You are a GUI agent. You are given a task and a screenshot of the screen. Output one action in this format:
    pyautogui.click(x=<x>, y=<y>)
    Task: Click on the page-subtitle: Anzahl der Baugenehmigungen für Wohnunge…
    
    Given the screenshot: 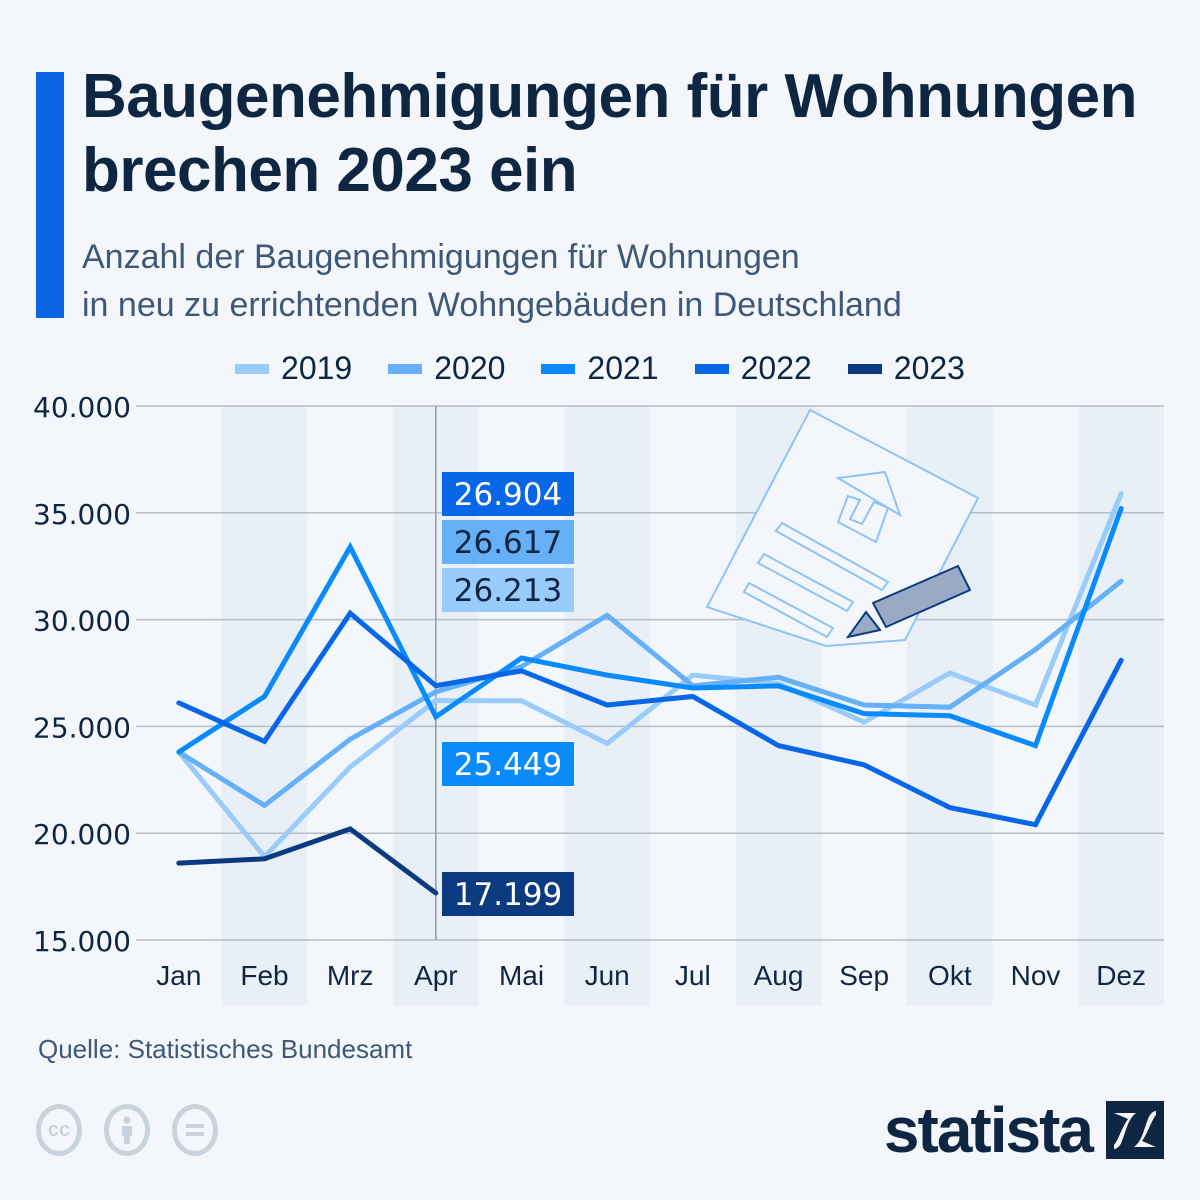 What is the action you would take?
    pyautogui.click(x=632, y=281)
    